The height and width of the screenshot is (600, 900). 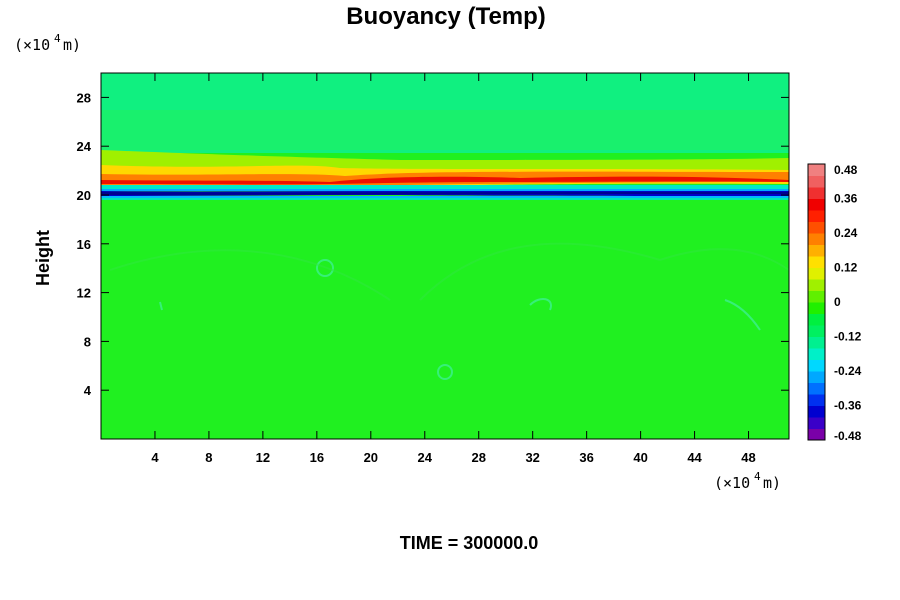 I want to click on colorbar-tick-label: -0.12, so click(x=848, y=337).